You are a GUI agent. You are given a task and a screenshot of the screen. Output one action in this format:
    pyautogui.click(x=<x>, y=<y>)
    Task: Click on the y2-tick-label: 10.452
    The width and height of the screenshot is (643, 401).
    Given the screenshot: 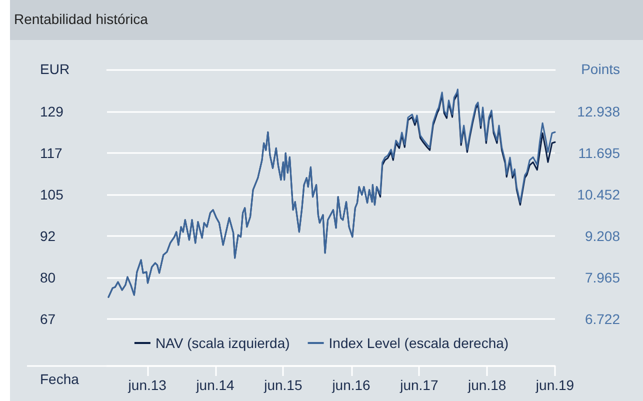 What is the action you would take?
    pyautogui.click(x=598, y=194)
    